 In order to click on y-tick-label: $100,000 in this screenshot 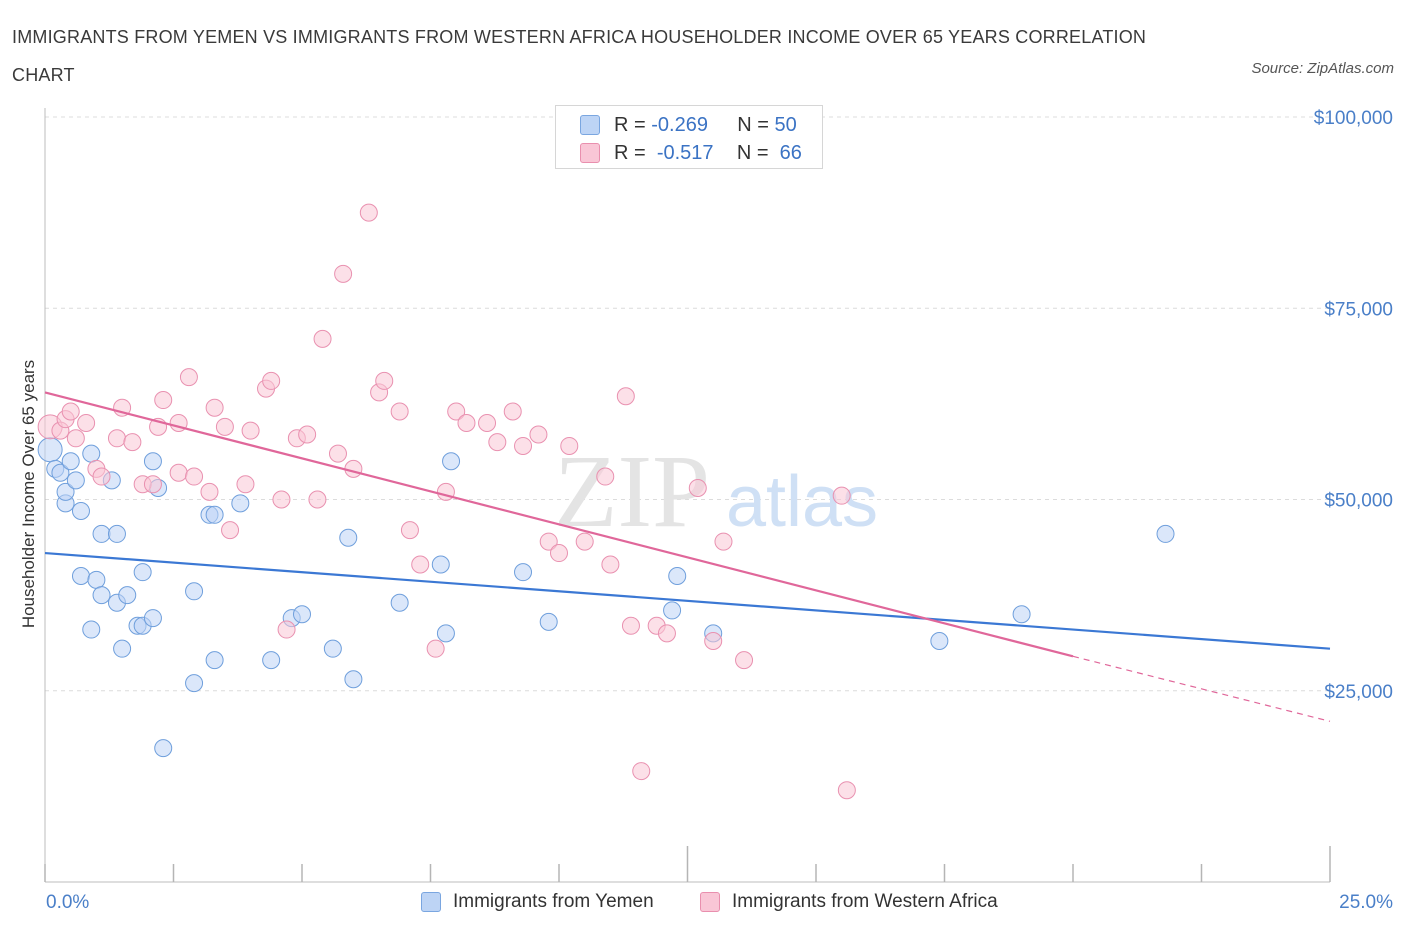, I will do `click(1353, 118)`.